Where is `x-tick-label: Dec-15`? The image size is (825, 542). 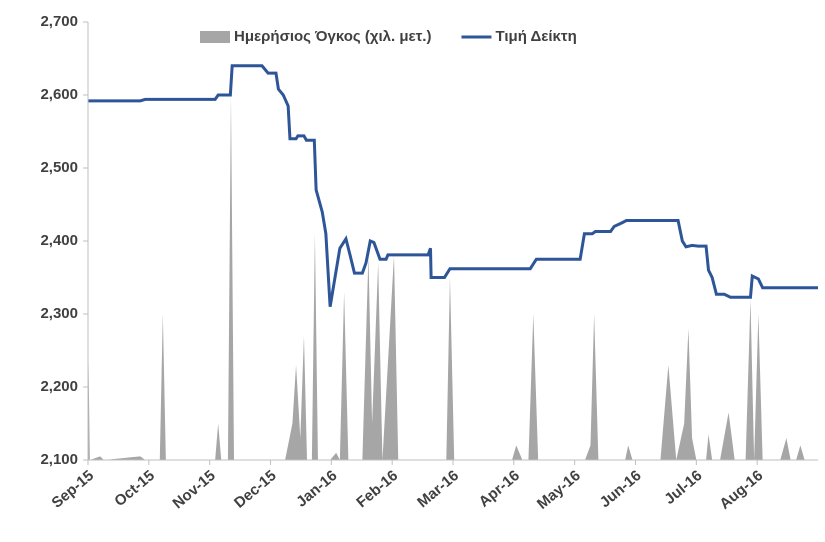
x-tick-label: Dec-15 is located at coordinates (255, 489).